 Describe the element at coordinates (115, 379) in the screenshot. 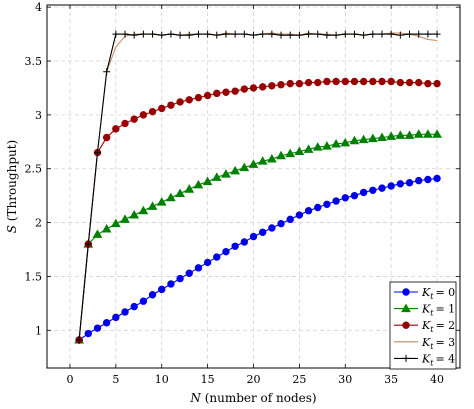

I see `x-tick-label: 5` at that location.